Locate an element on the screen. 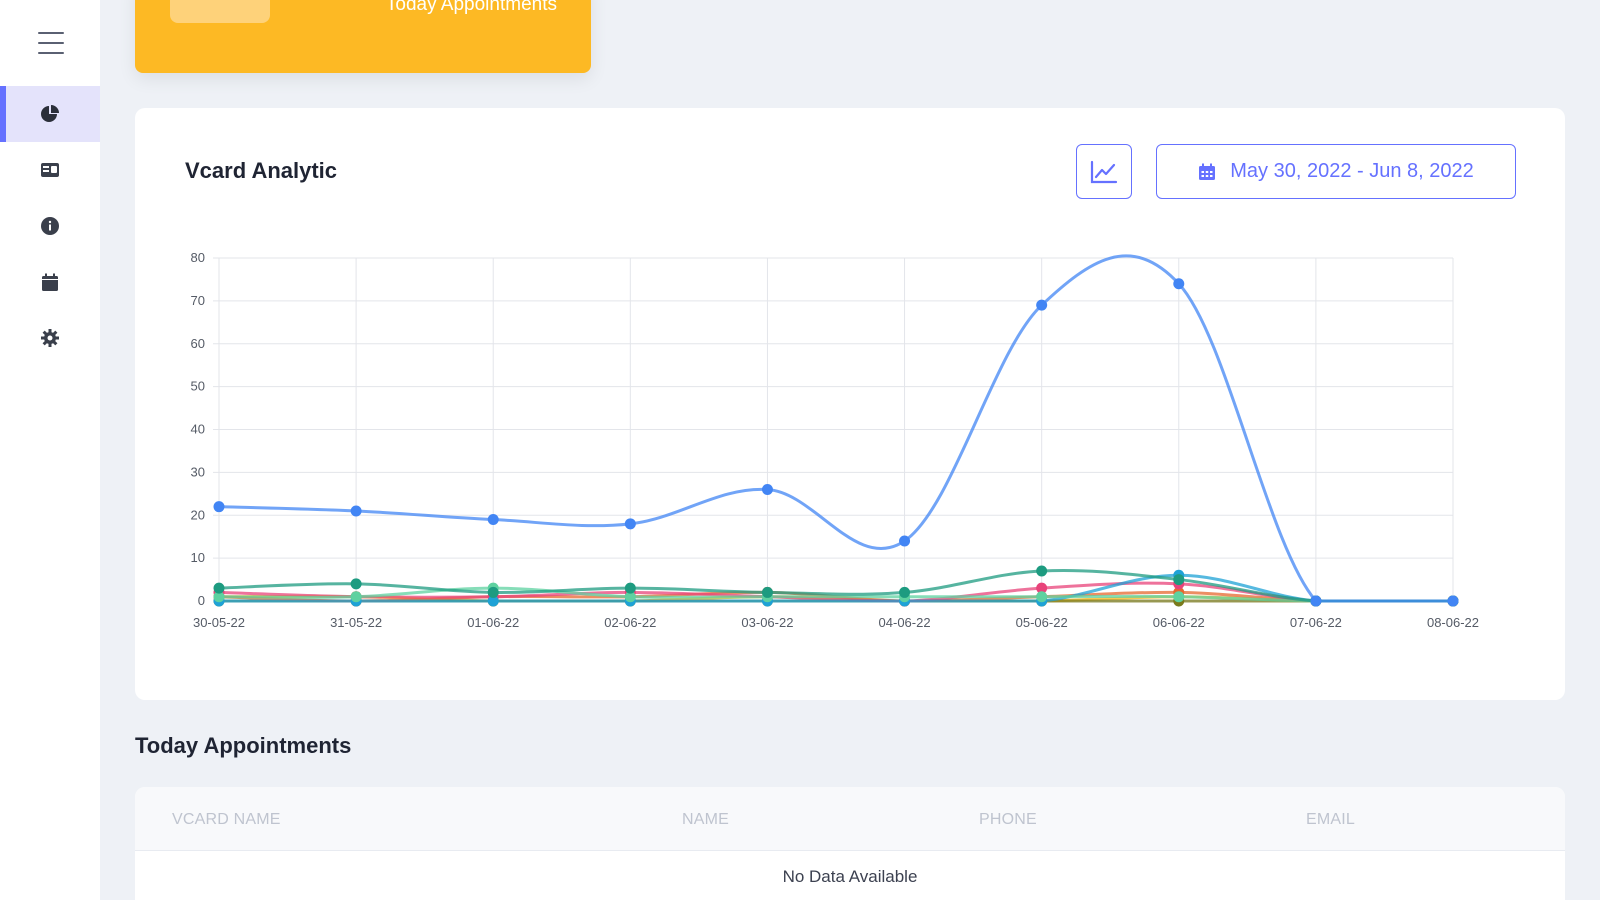  x-tick-label: 02-06-22 is located at coordinates (630, 622).